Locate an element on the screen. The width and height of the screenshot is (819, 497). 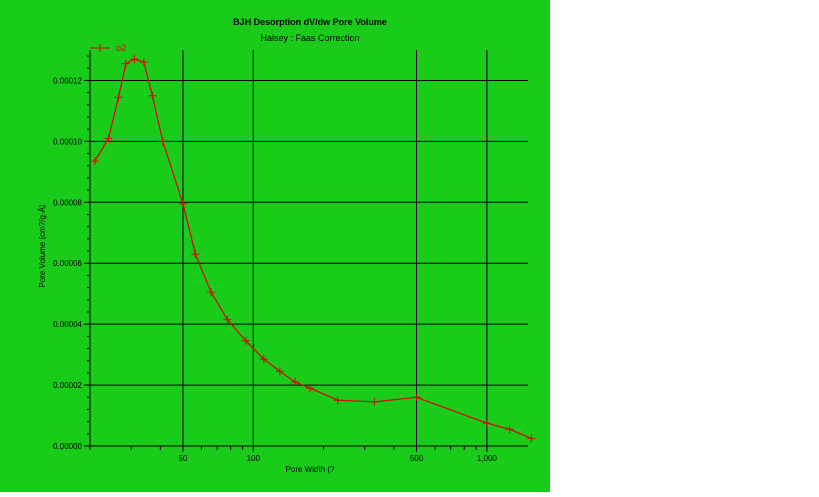
legend: o2 is located at coordinates (108, 48).